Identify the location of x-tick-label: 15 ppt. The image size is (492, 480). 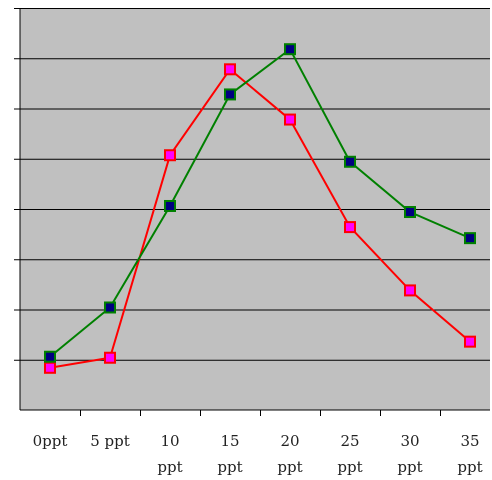
(229, 454).